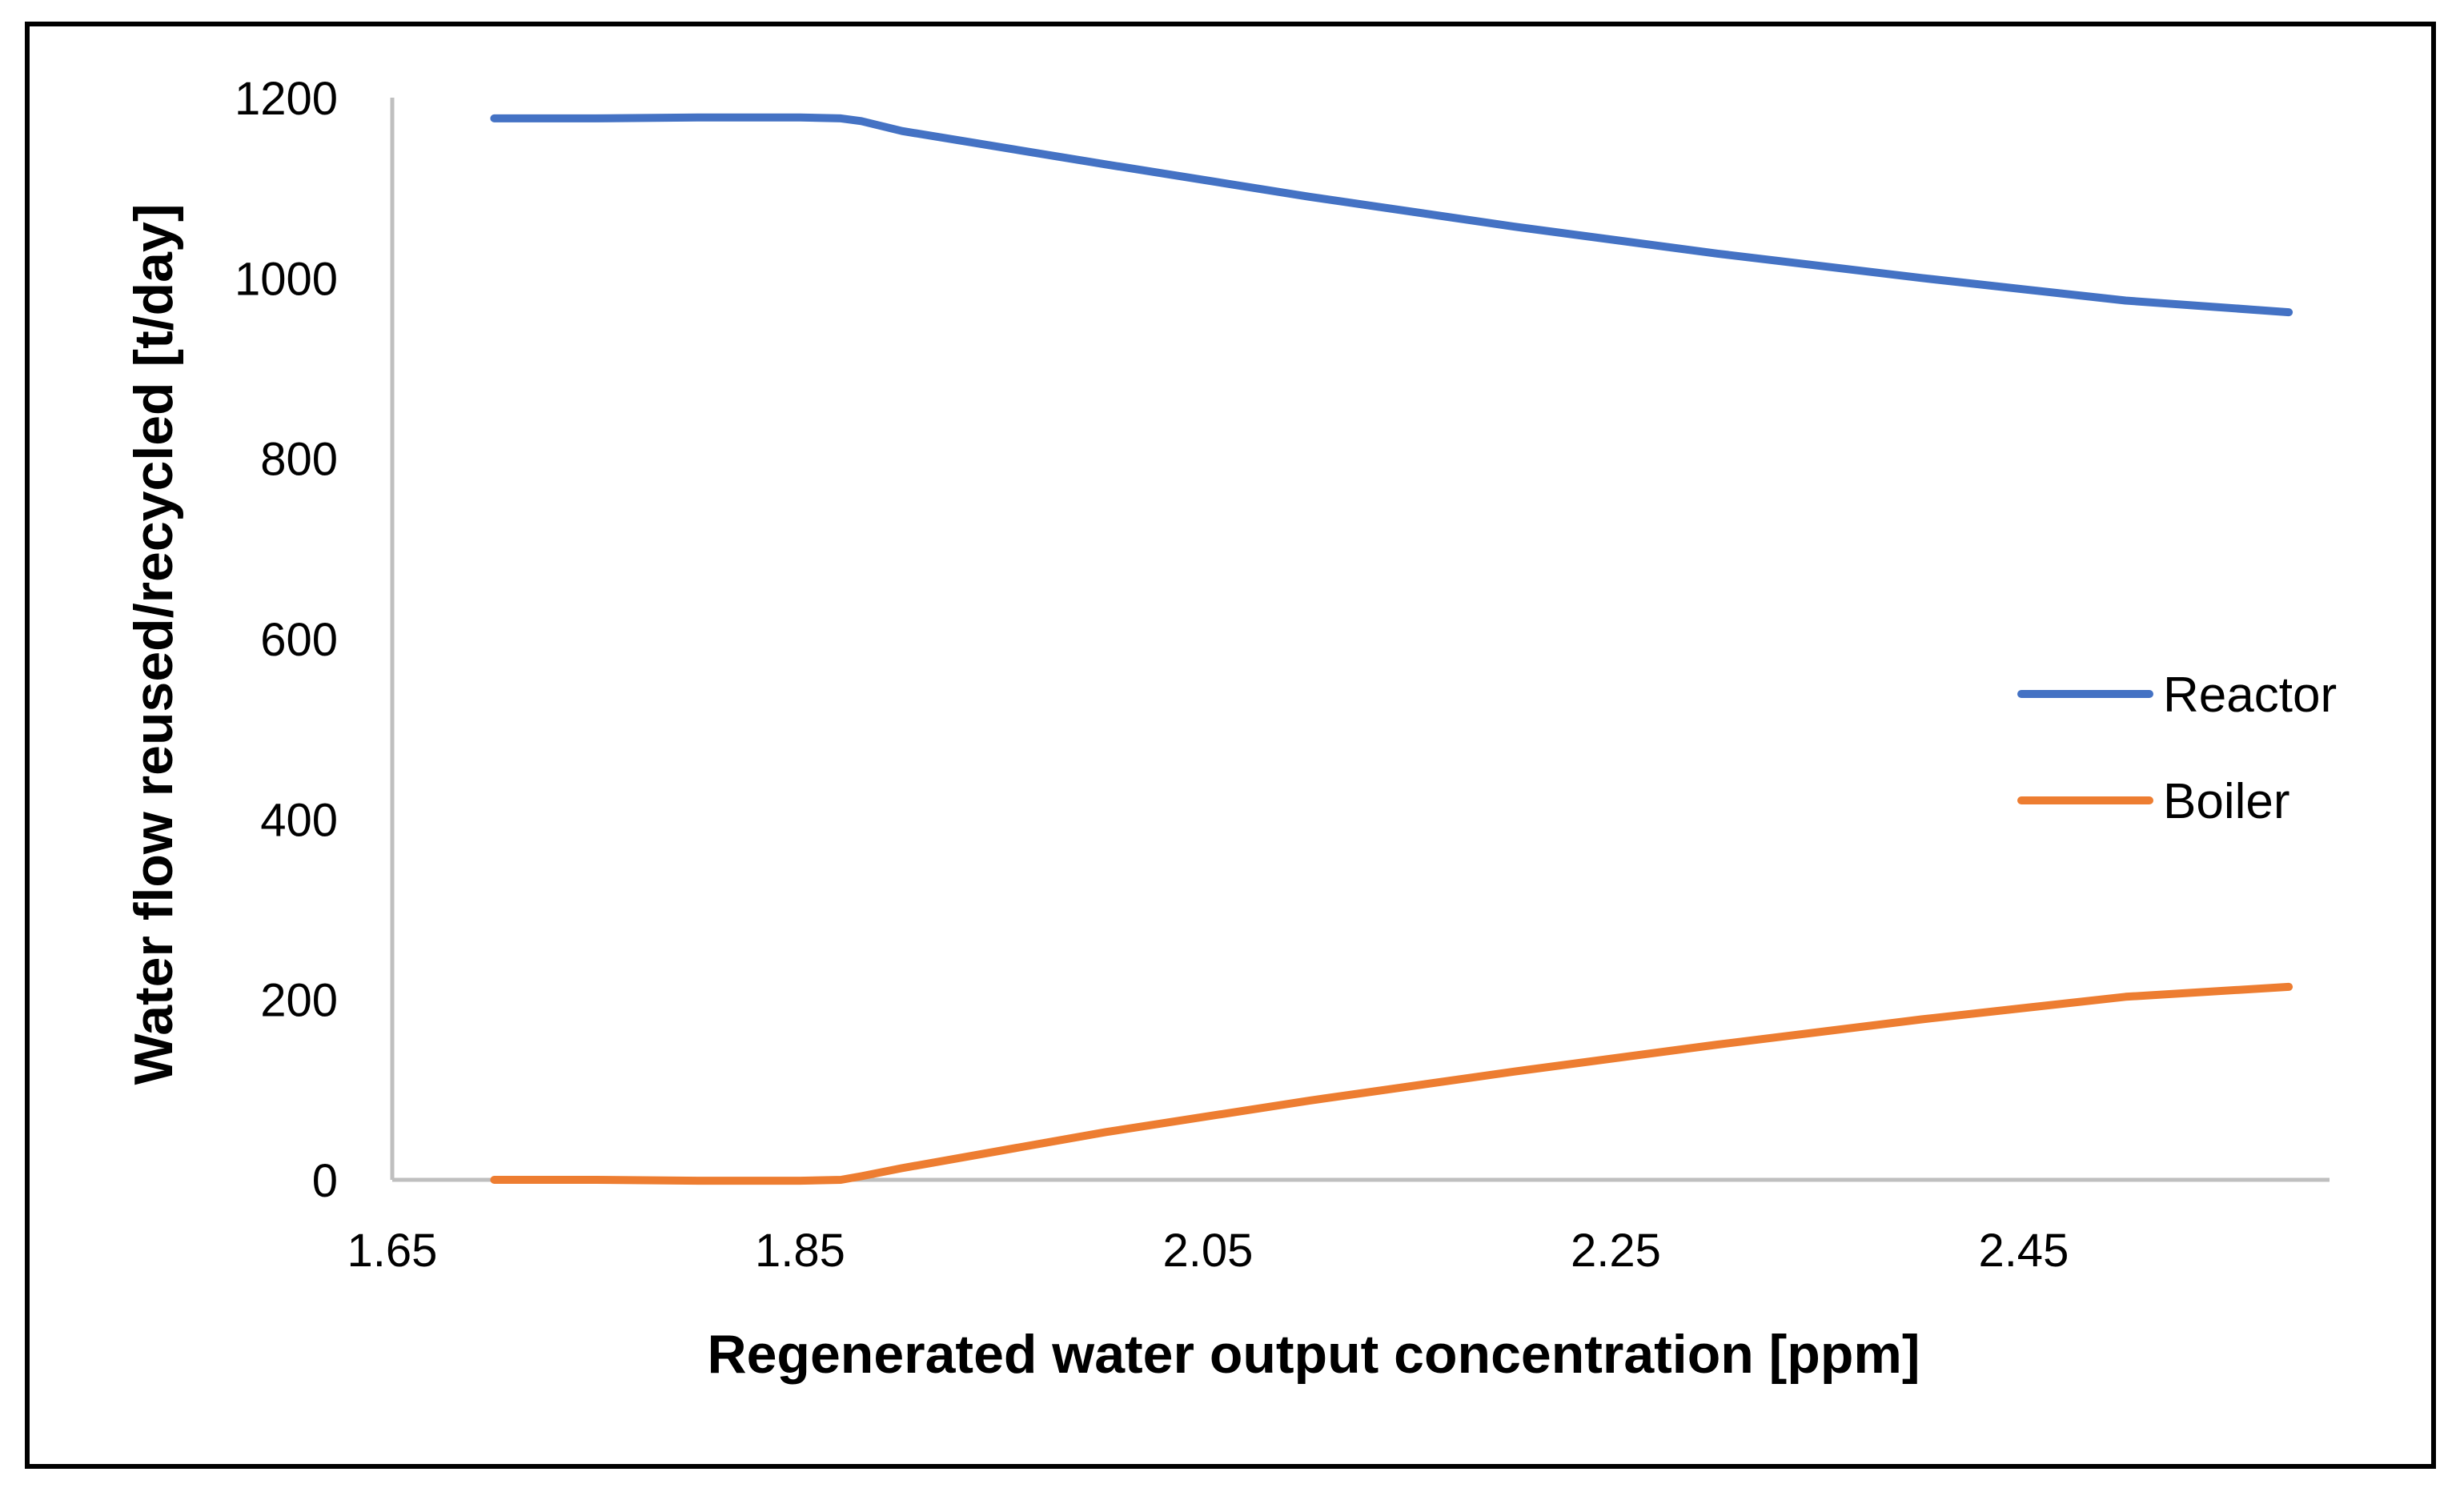  I want to click on legend: Reactor Boiler, so click(2177, 748).